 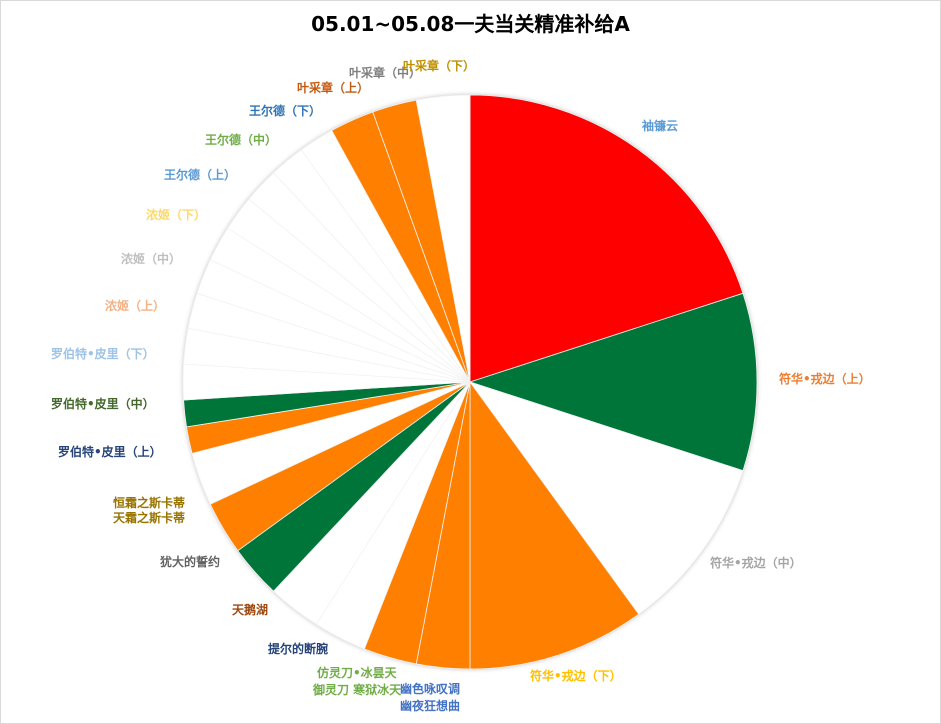 What do you see at coordinates (200, 174) in the screenshot?
I see `slice-label: 王尔德（上）` at bounding box center [200, 174].